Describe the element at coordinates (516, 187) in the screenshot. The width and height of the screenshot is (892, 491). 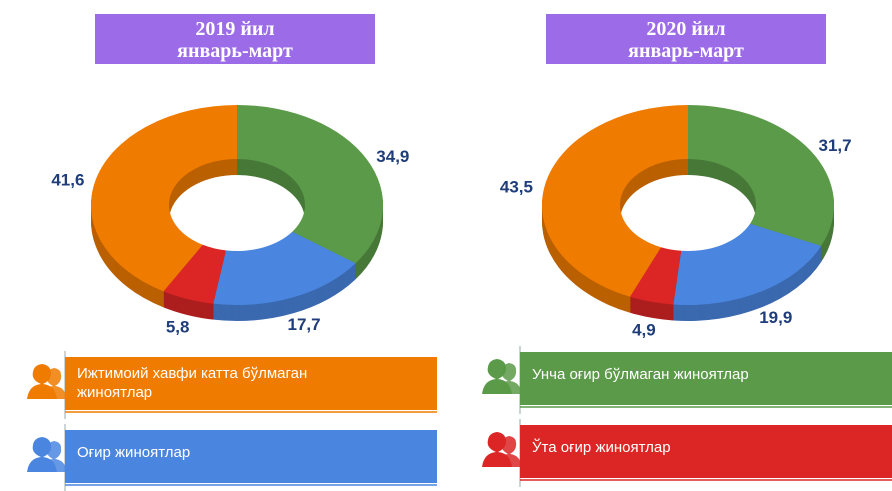
I see `value-label: 43,5` at that location.